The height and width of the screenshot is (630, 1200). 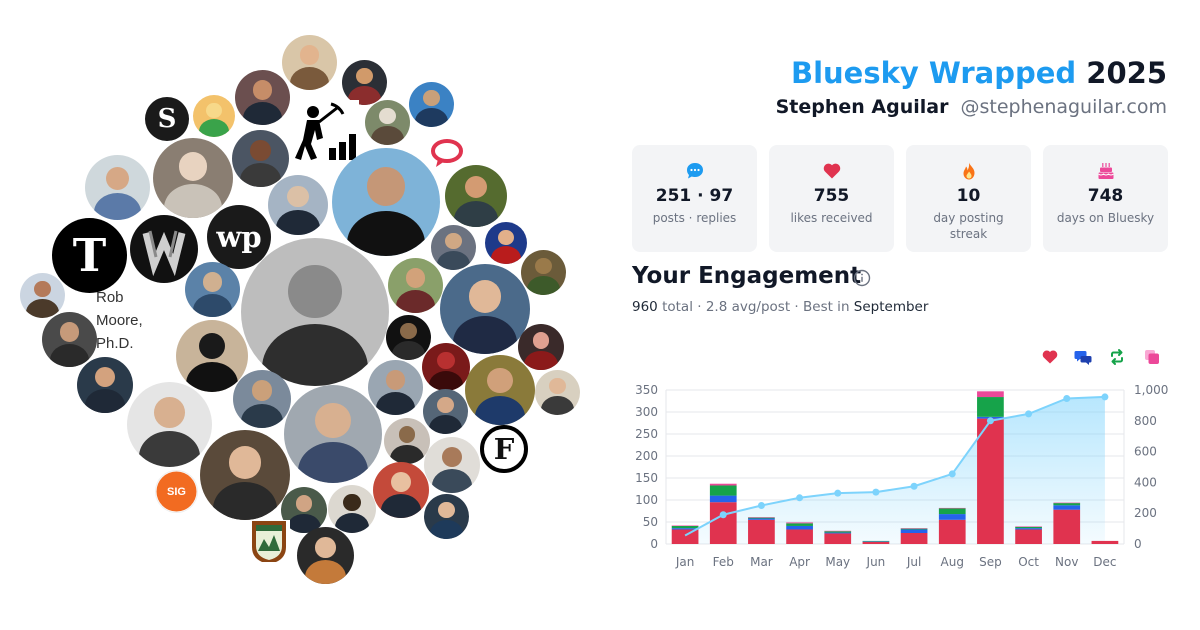 What do you see at coordinates (723, 562) in the screenshot?
I see `x-tick-label: Feb` at bounding box center [723, 562].